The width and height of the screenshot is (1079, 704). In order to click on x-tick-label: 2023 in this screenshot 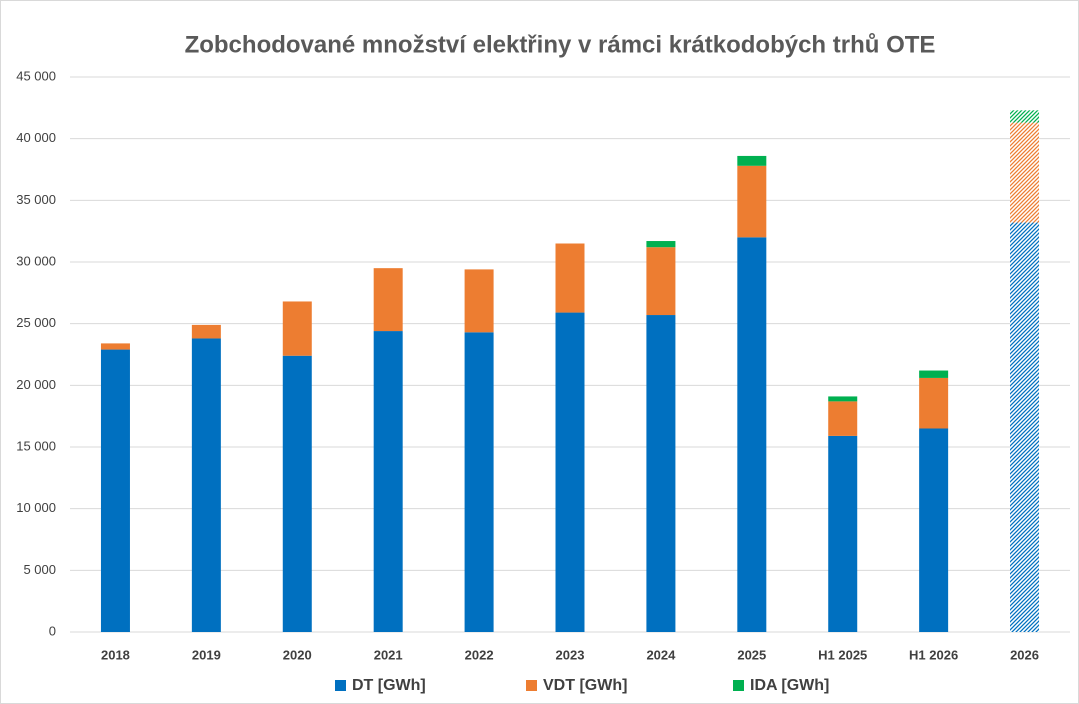, I will do `click(570, 654)`.